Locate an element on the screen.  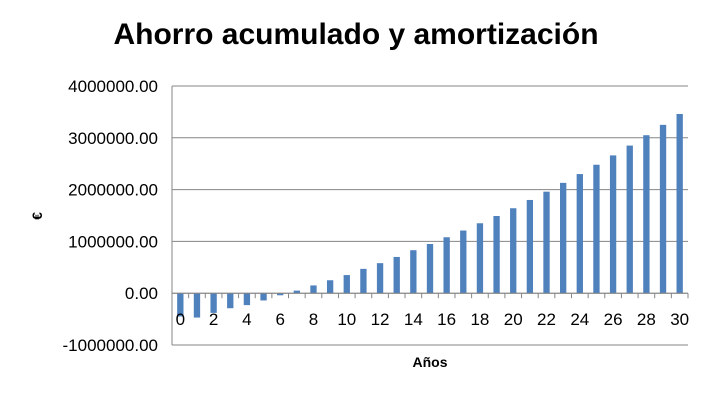
x-tick-label: 8 is located at coordinates (313, 319).